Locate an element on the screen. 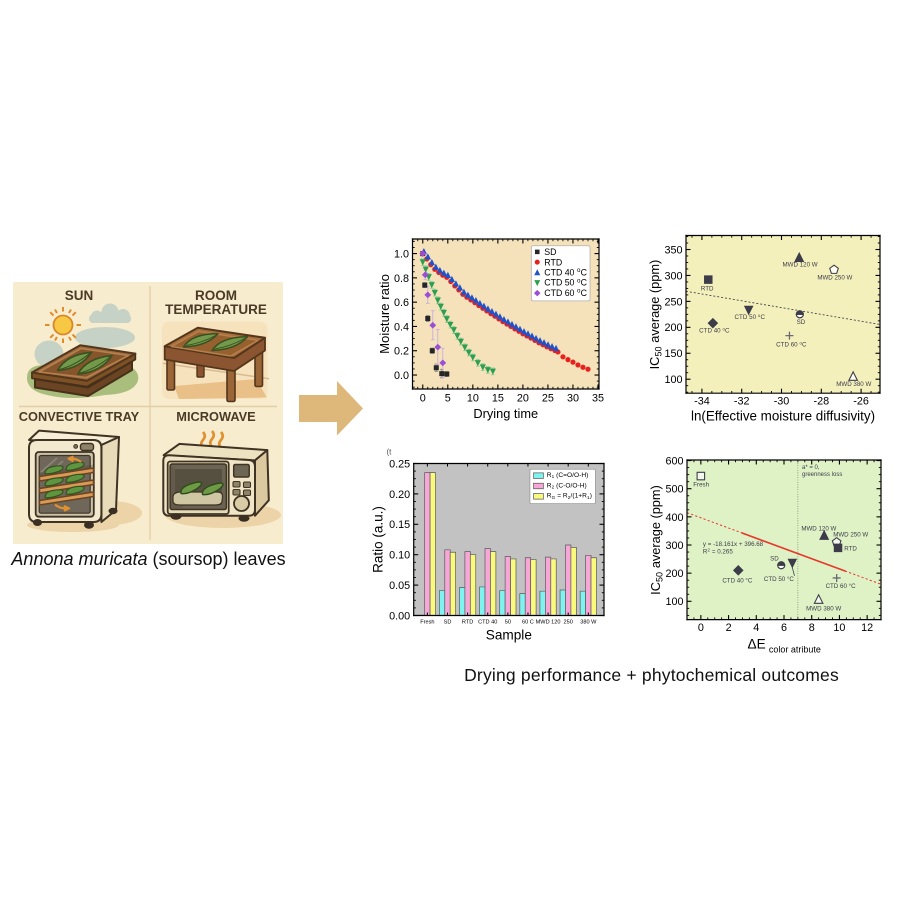  svg-text: 0.4 is located at coordinates (401, 327).